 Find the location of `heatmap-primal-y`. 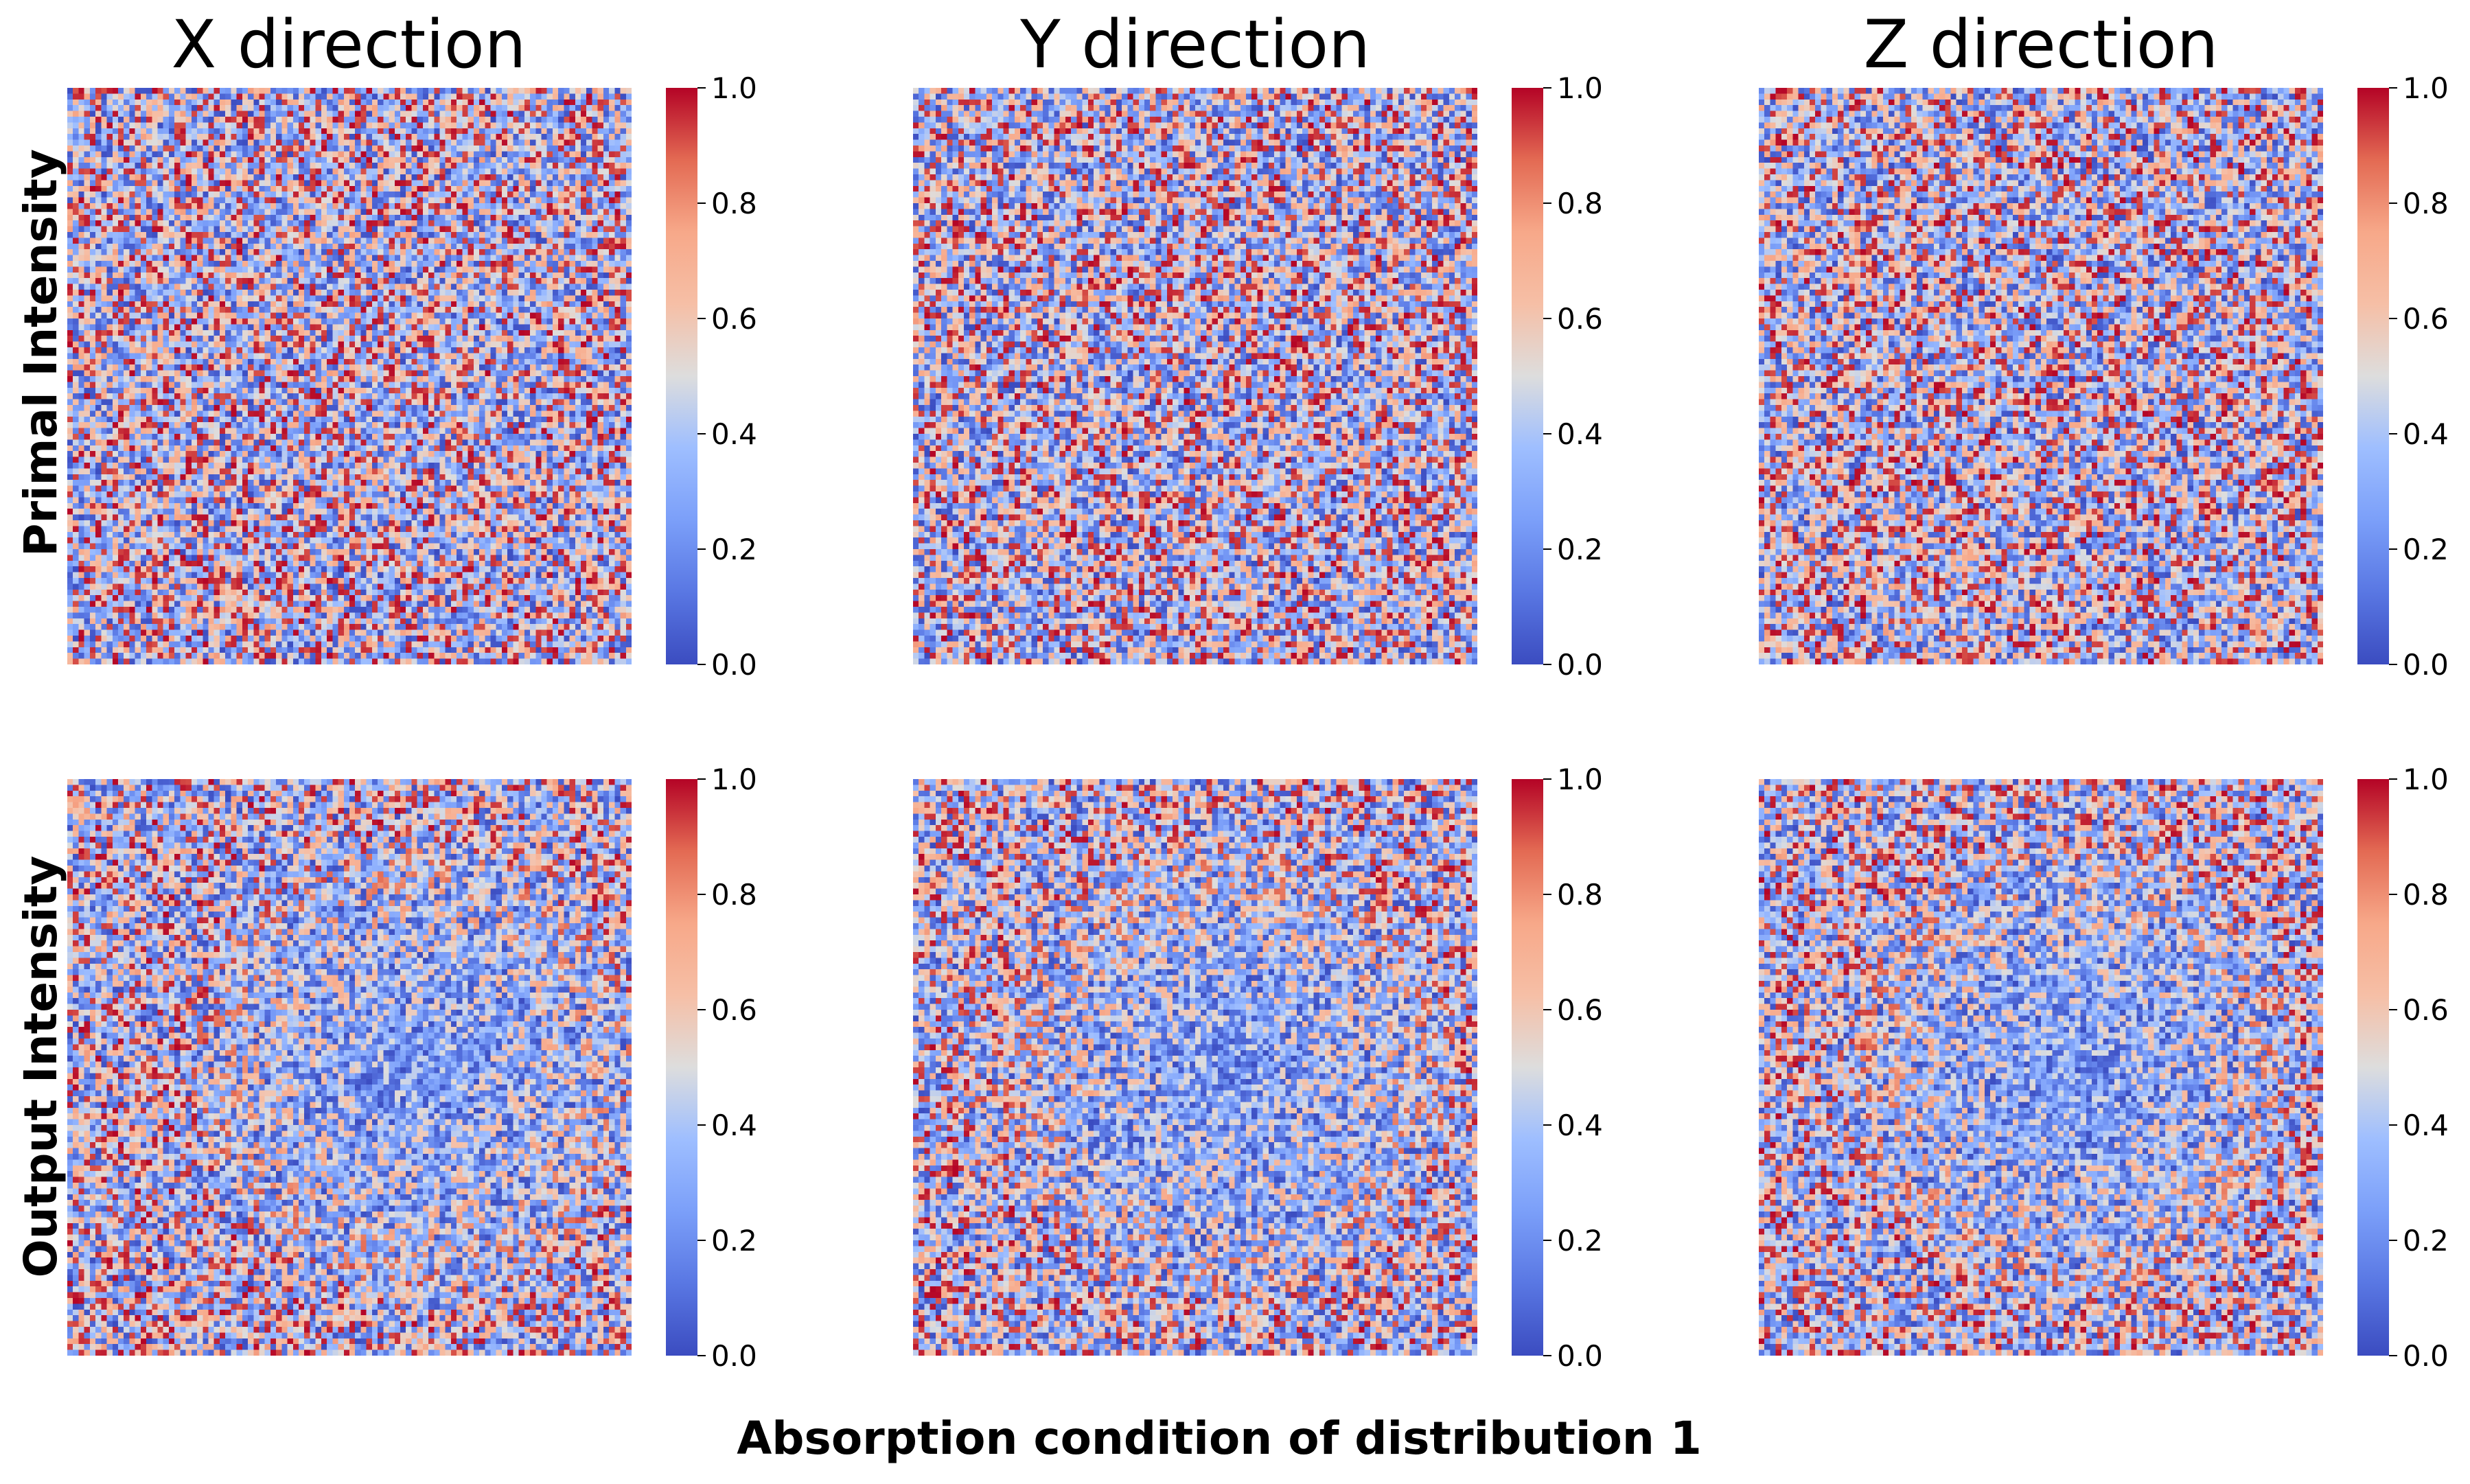

heatmap-primal-y is located at coordinates (1195, 376).